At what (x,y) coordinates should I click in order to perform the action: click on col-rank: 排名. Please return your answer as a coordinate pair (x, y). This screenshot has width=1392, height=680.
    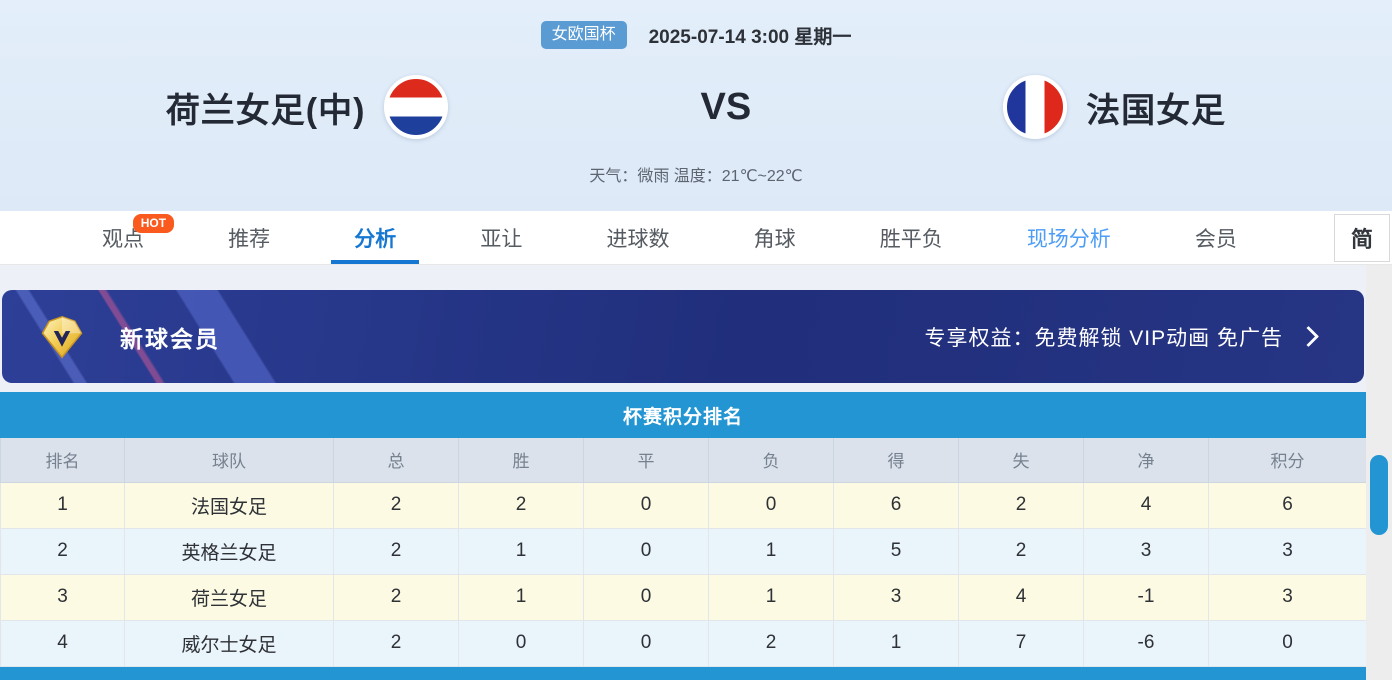
    Looking at the image, I should click on (62, 460).